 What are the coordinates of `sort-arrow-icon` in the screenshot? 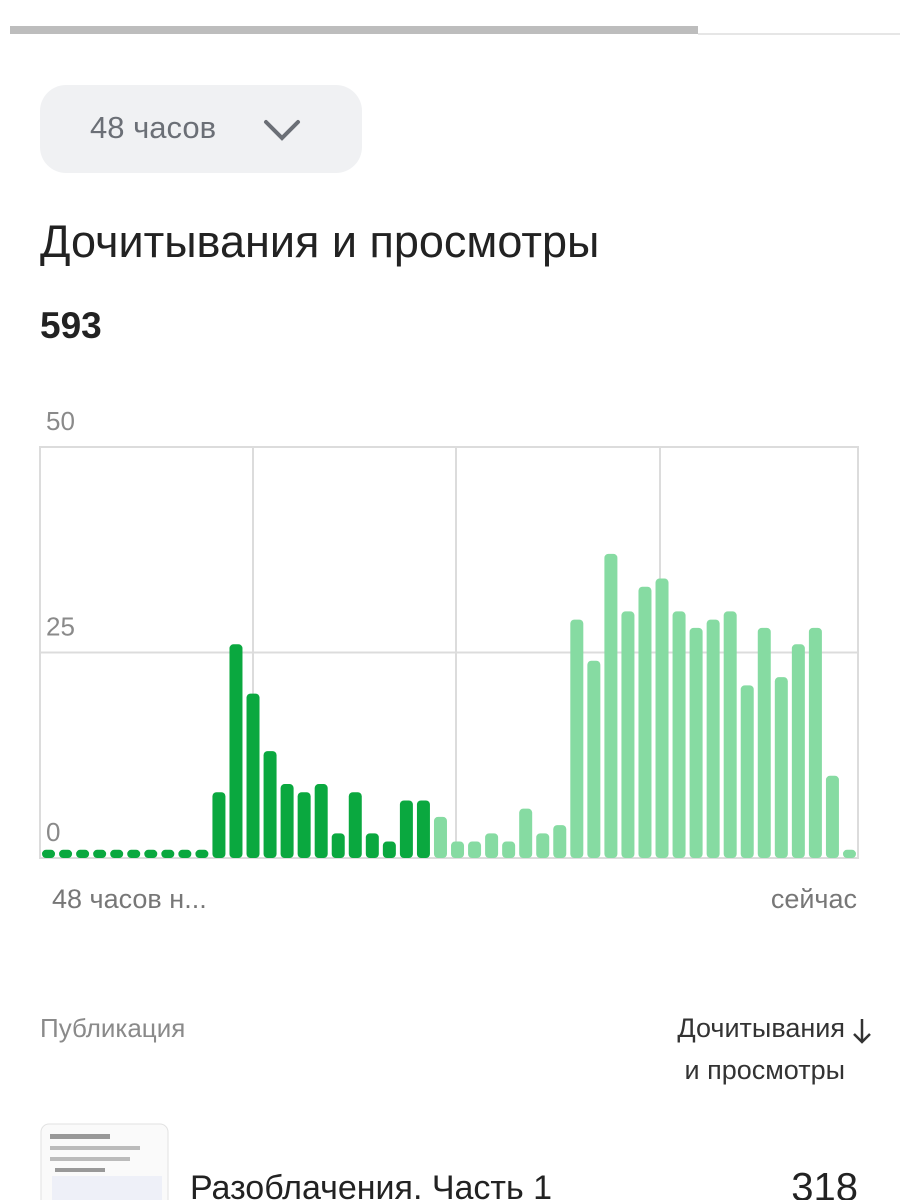 It's located at (862, 1031).